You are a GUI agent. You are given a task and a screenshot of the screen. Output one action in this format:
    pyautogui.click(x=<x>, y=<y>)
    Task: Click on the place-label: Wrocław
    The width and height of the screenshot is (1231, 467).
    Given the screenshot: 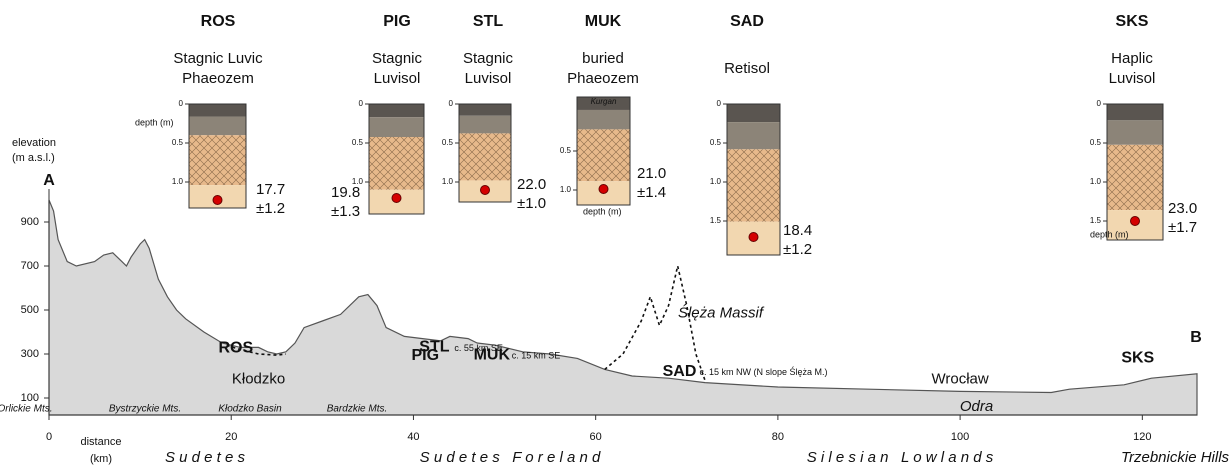 What is the action you would take?
    pyautogui.click(x=959, y=378)
    